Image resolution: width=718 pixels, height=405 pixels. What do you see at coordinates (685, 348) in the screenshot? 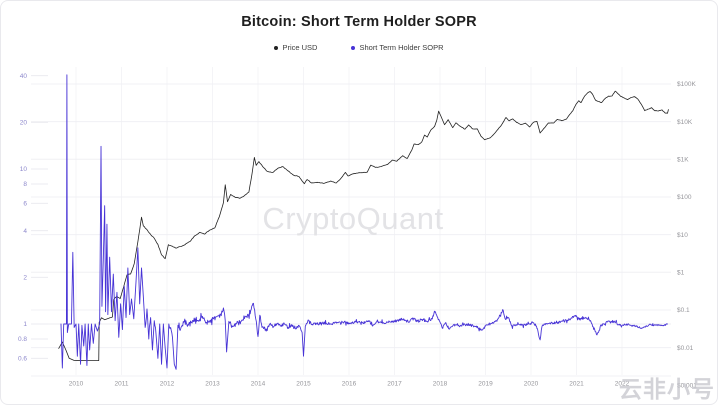
I see `y-right-tick-label: $0.01` at bounding box center [685, 348].